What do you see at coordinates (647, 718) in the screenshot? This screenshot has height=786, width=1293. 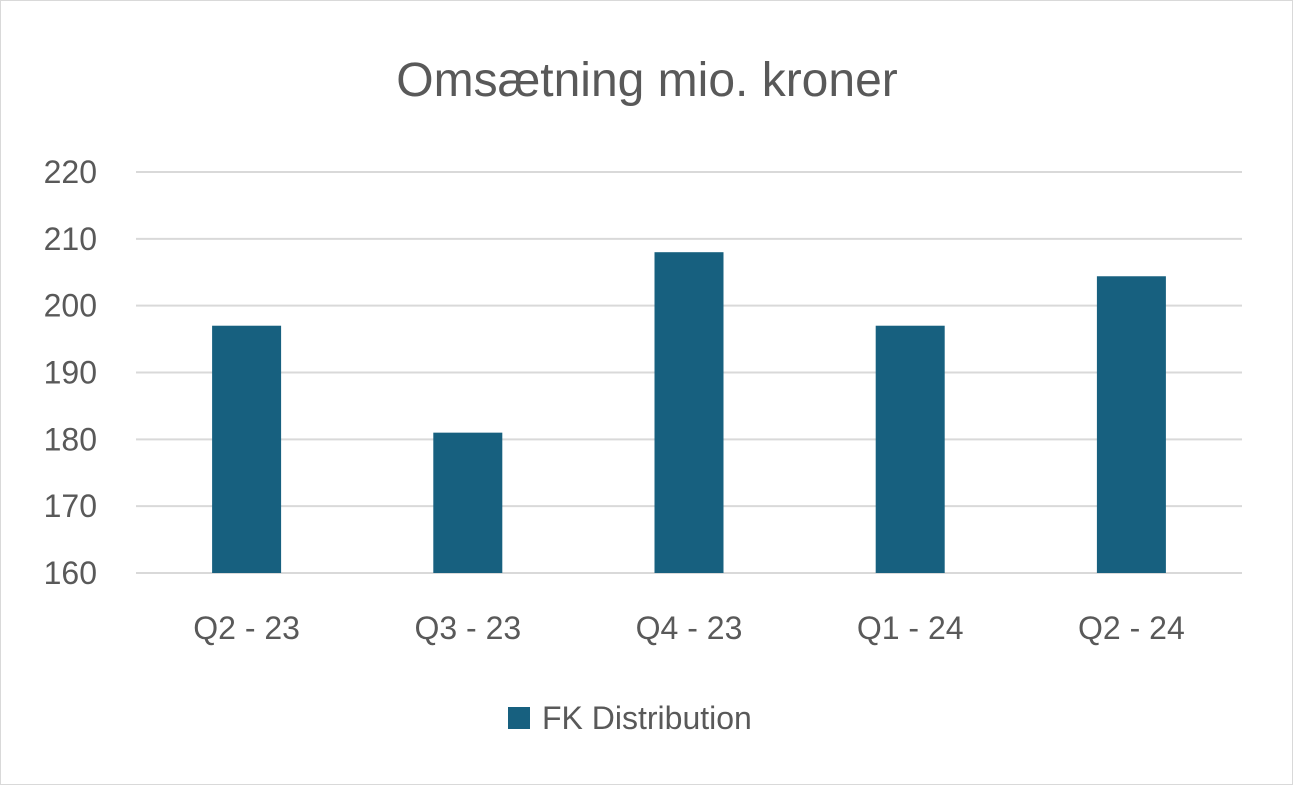 I see `legend-label-fk-distribution: FK Distribution` at bounding box center [647, 718].